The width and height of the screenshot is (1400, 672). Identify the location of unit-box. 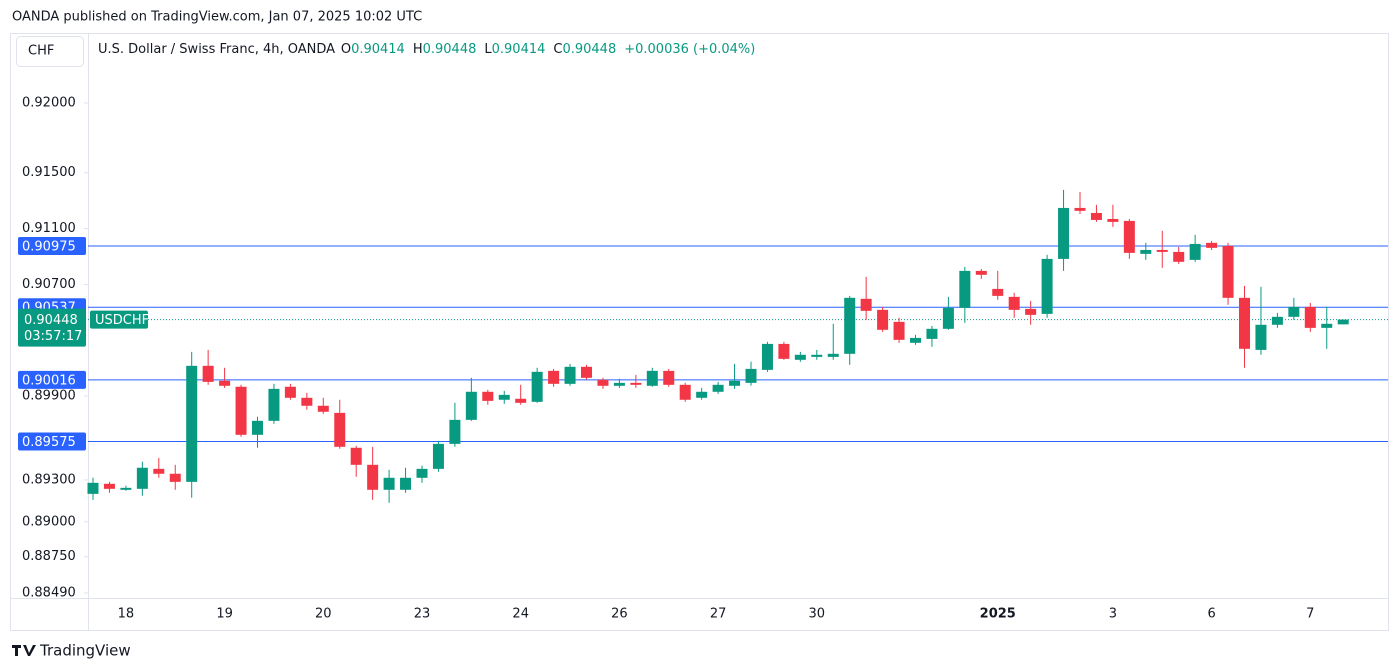
(50, 51).